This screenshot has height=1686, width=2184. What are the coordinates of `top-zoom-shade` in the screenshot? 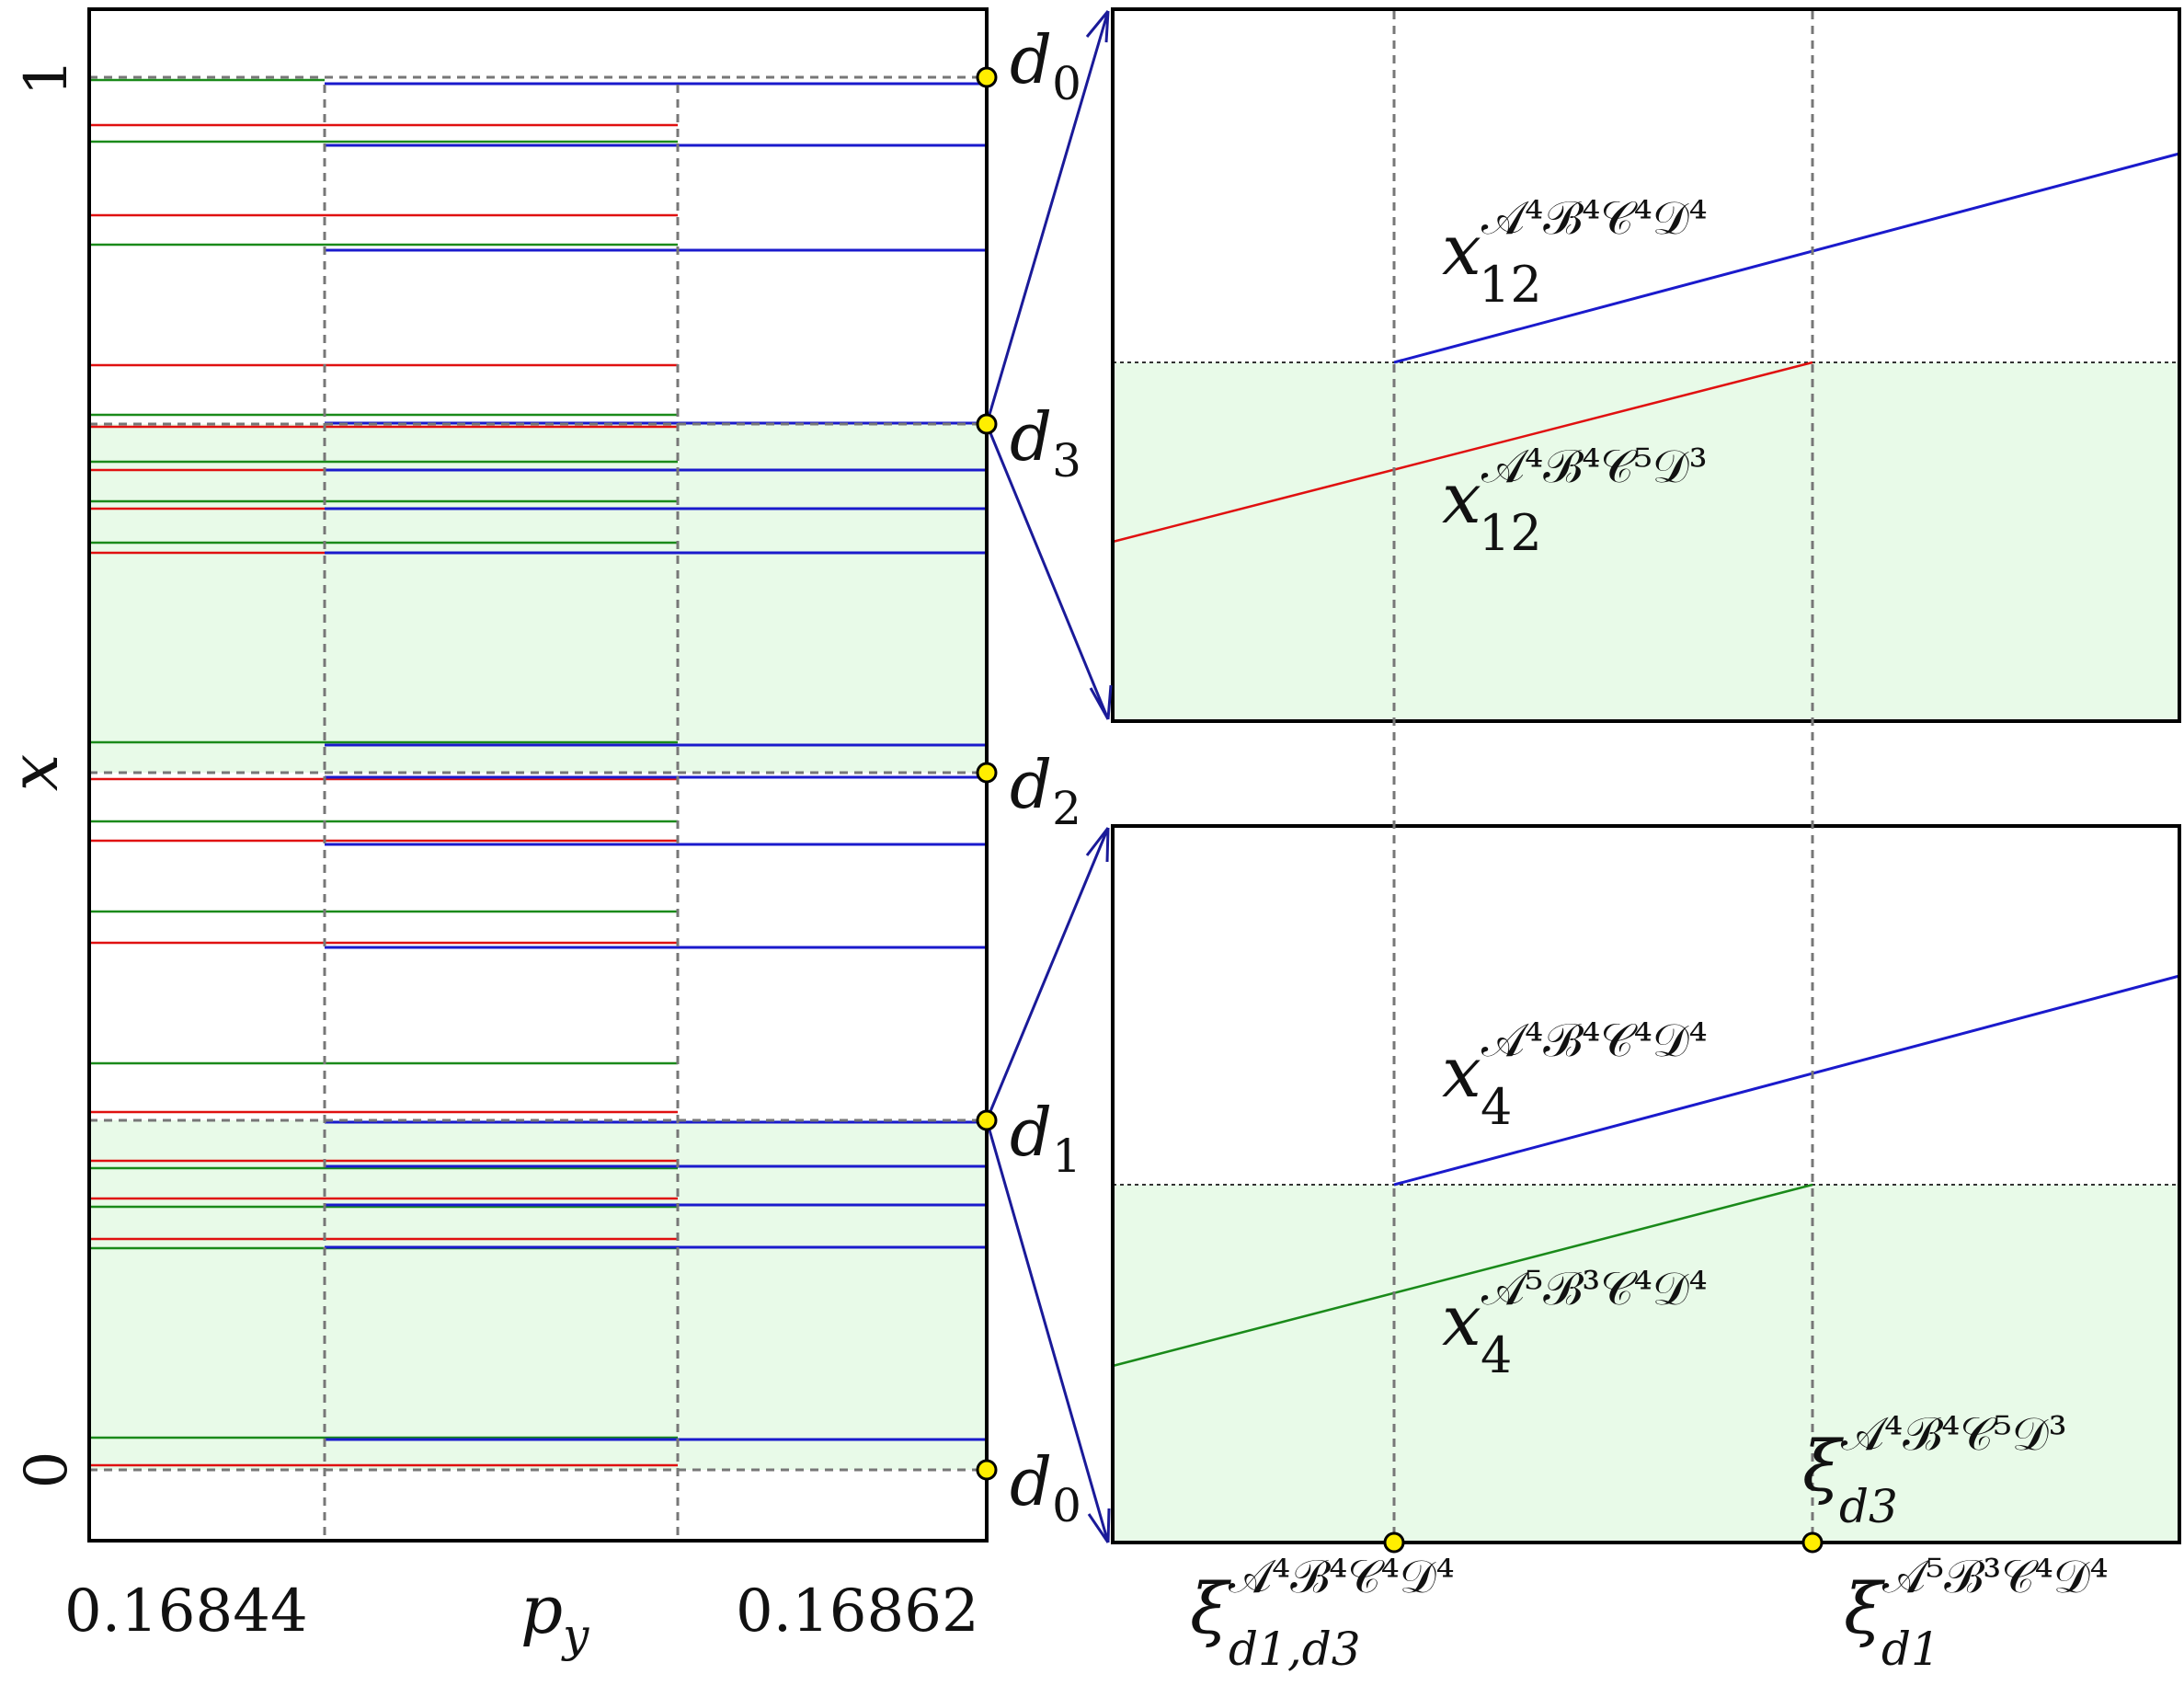 It's located at (1646, 541).